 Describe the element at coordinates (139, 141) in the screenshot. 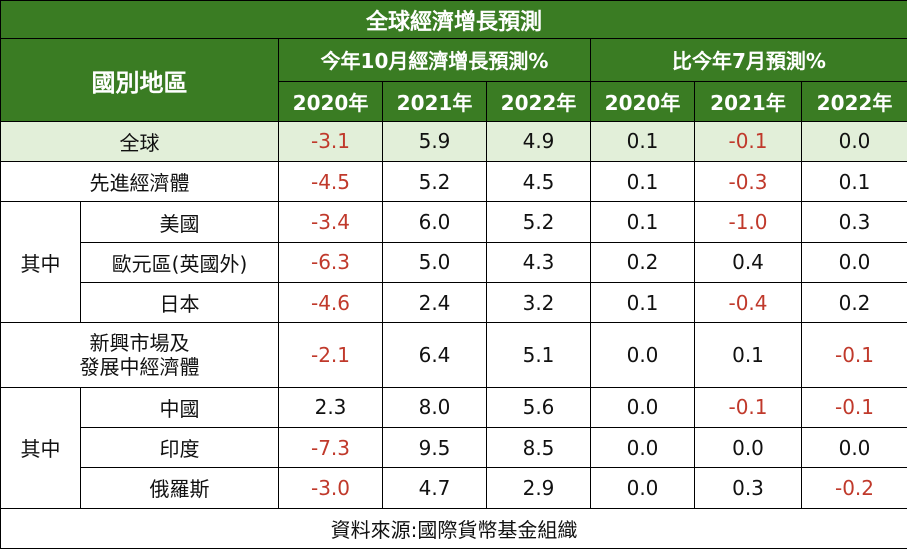

I see `row-label: 全球` at that location.